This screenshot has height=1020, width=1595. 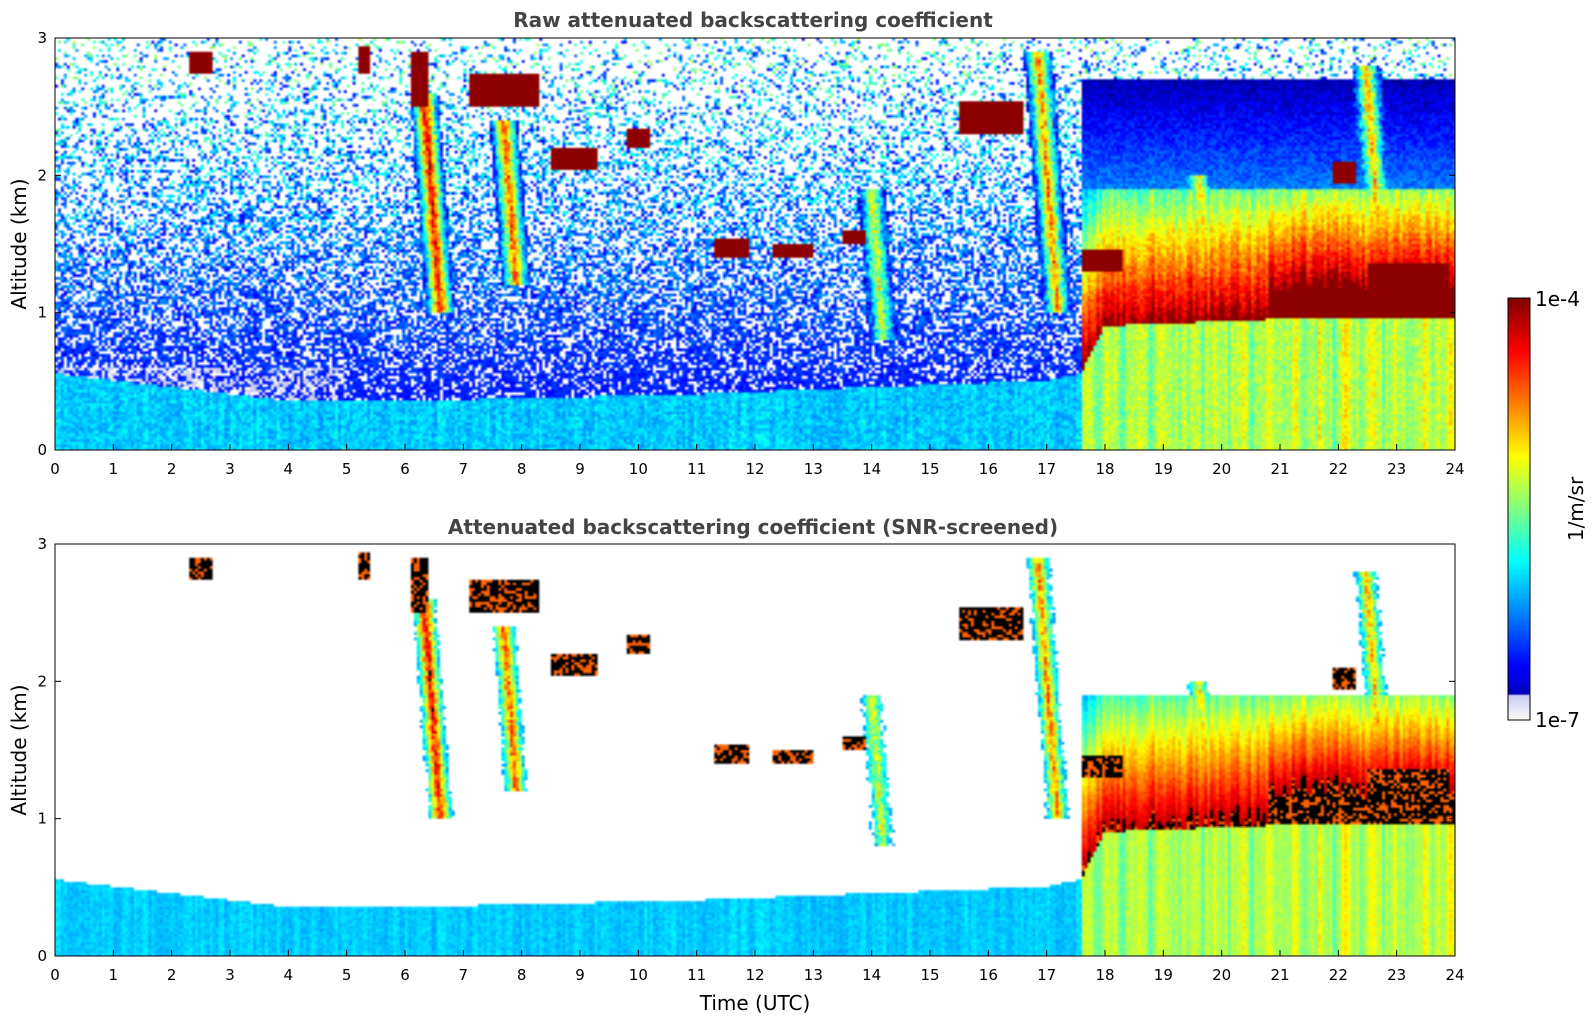 What do you see at coordinates (19, 243) in the screenshot?
I see `raw-y-axis-label: Altitude (km)` at bounding box center [19, 243].